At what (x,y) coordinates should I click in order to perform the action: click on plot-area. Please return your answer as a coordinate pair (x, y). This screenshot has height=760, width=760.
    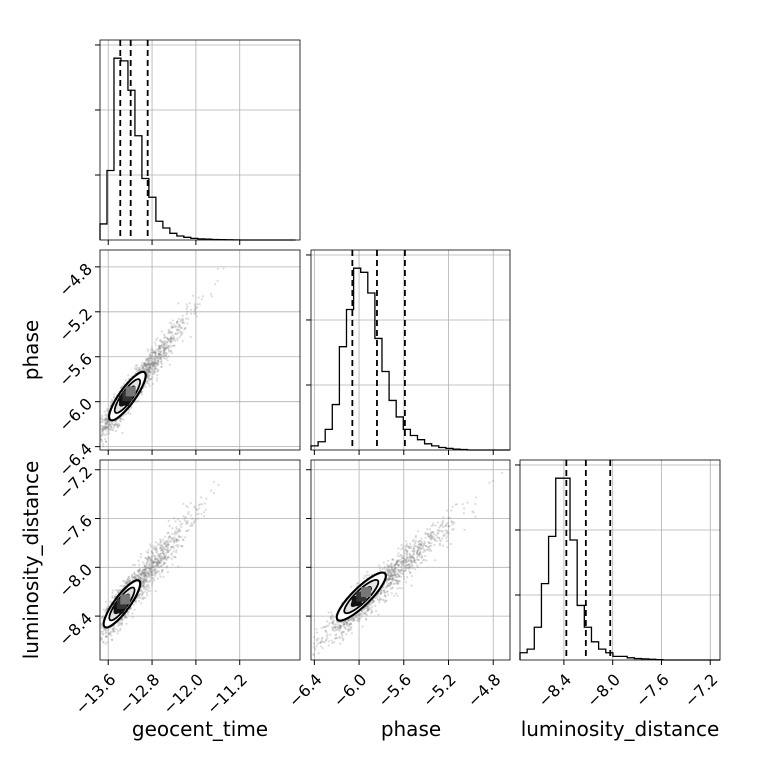
    Looking at the image, I should click on (620, 560).